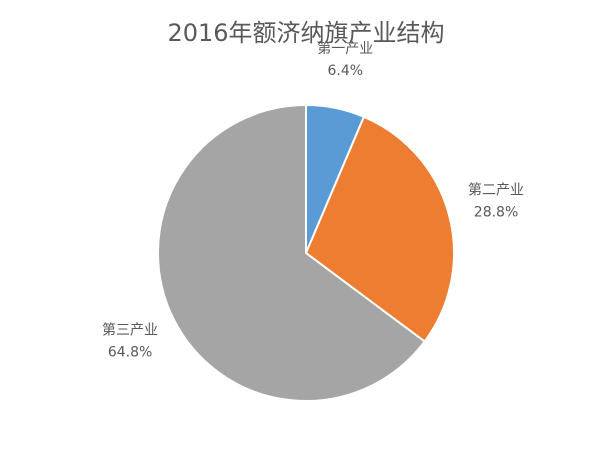  What do you see at coordinates (345, 48) in the screenshot?
I see `category-label: 第一产业` at bounding box center [345, 48].